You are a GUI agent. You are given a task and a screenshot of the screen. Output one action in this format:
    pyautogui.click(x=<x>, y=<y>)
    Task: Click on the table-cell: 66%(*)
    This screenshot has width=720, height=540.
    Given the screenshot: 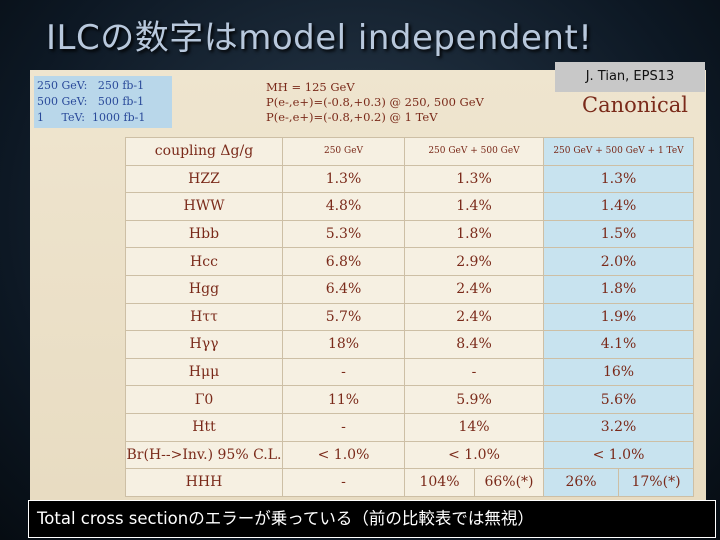 What is the action you would take?
    pyautogui.click(x=509, y=482)
    